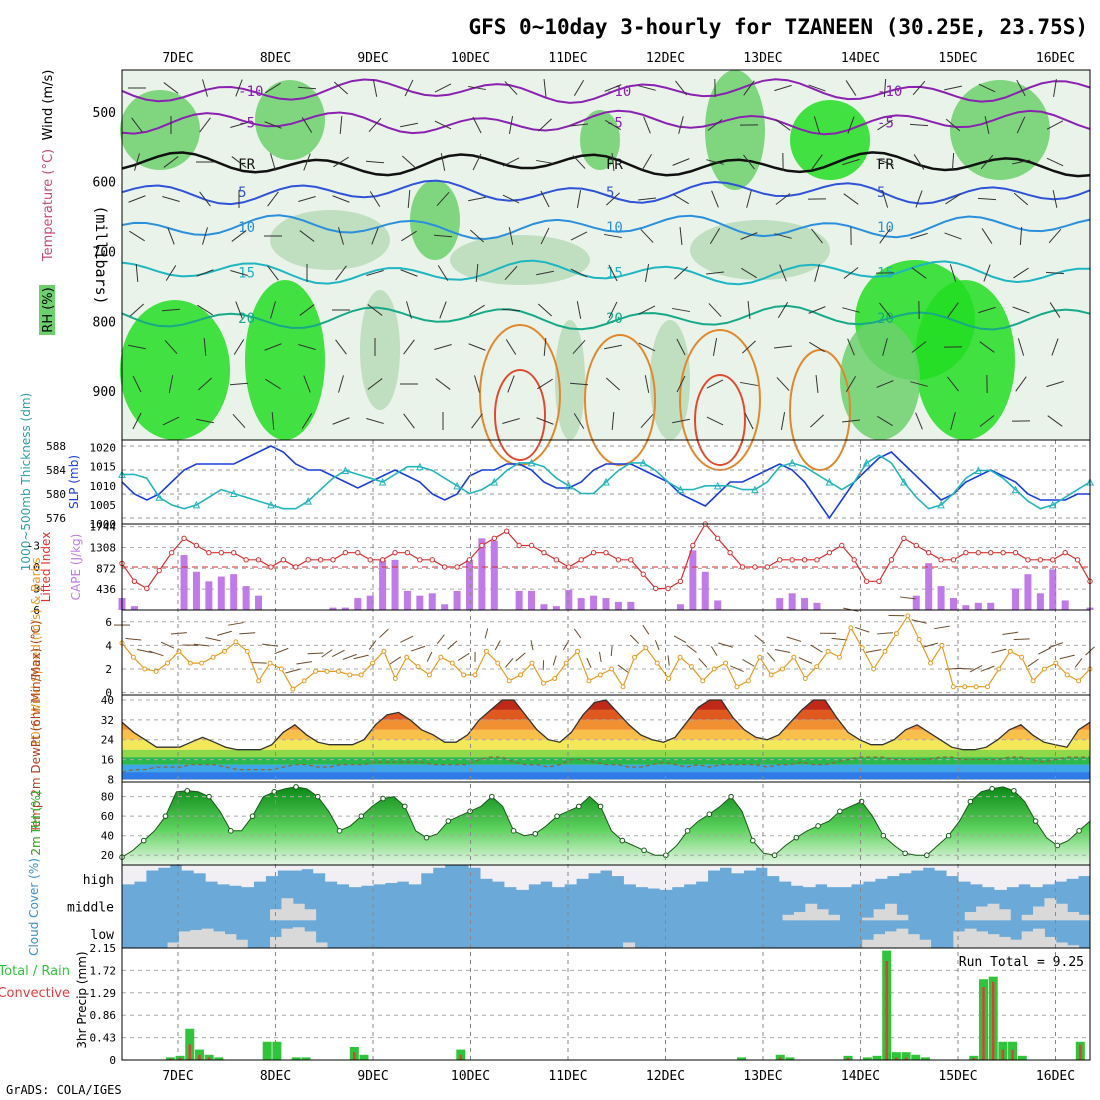  I want to click on isotherm-label: -5, so click(246, 123).